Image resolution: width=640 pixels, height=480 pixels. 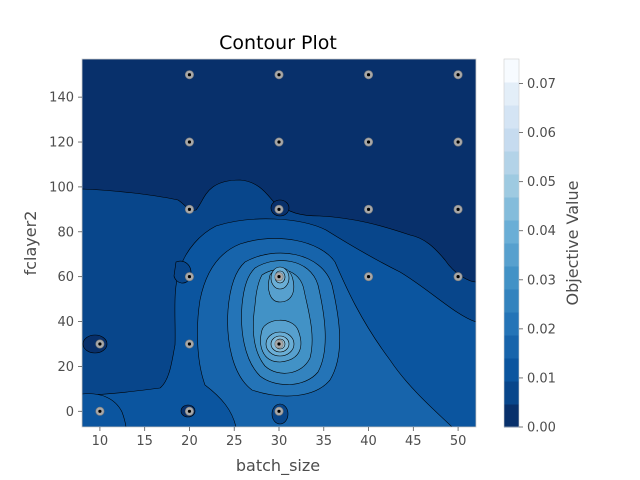 What do you see at coordinates (30, 243) in the screenshot?
I see `y-axis-label: fclayer2` at bounding box center [30, 243].